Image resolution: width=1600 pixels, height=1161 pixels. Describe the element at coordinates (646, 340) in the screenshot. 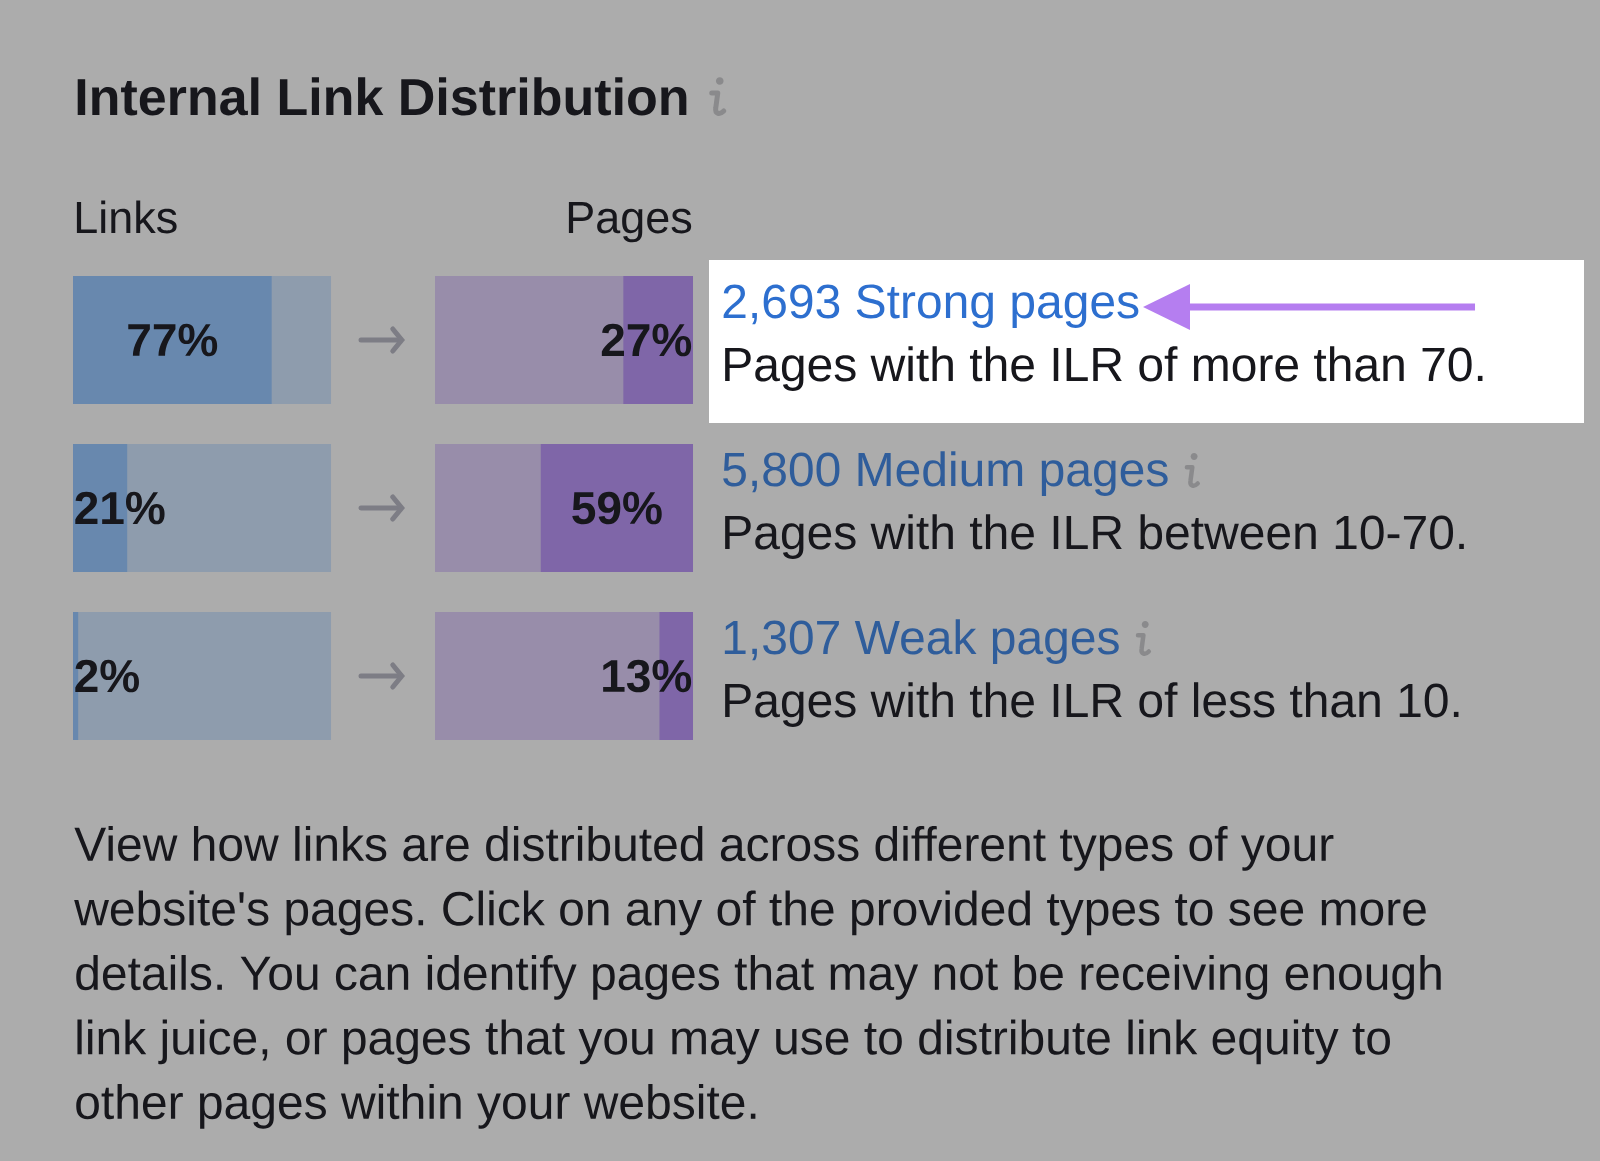

I see `data-label: 27%` at that location.